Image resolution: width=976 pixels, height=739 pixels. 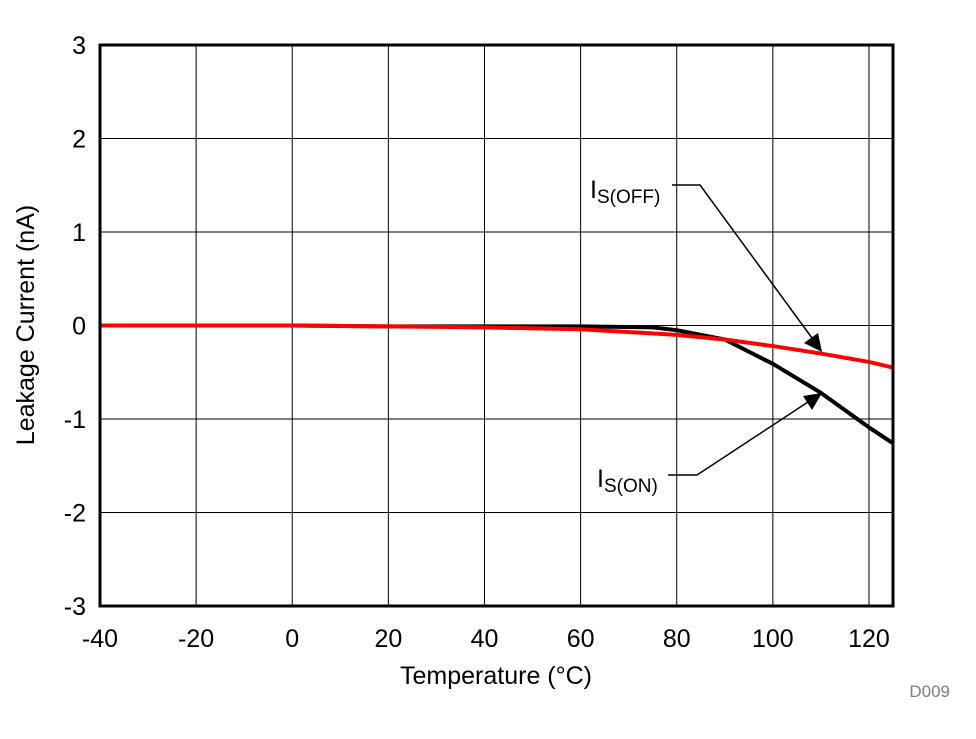 What do you see at coordinates (593, 190) in the screenshot?
I see `annotation-is-off-main: I` at bounding box center [593, 190].